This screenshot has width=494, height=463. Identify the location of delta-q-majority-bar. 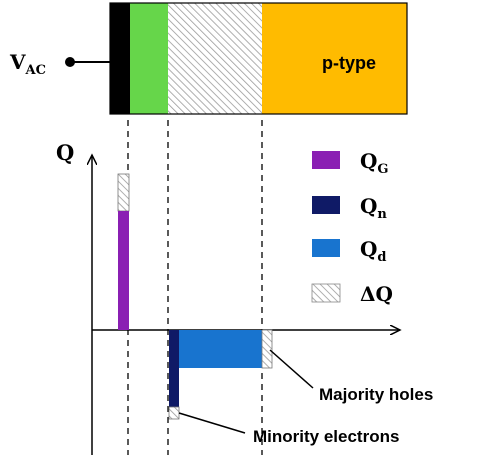
(267, 349).